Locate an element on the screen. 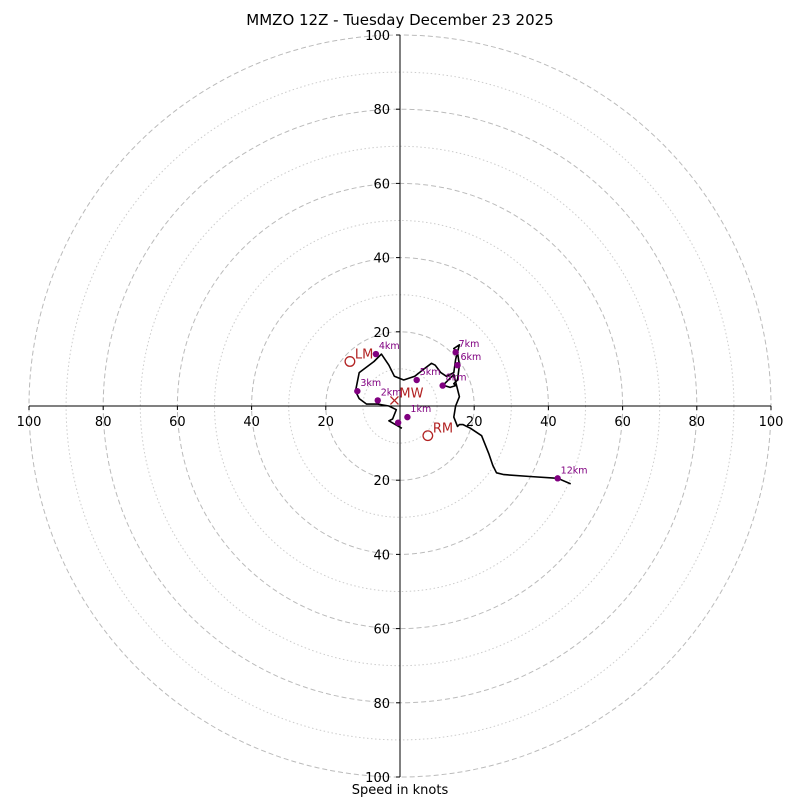 This screenshot has height=800, width=800. height-marker-label: 3km is located at coordinates (370, 383).